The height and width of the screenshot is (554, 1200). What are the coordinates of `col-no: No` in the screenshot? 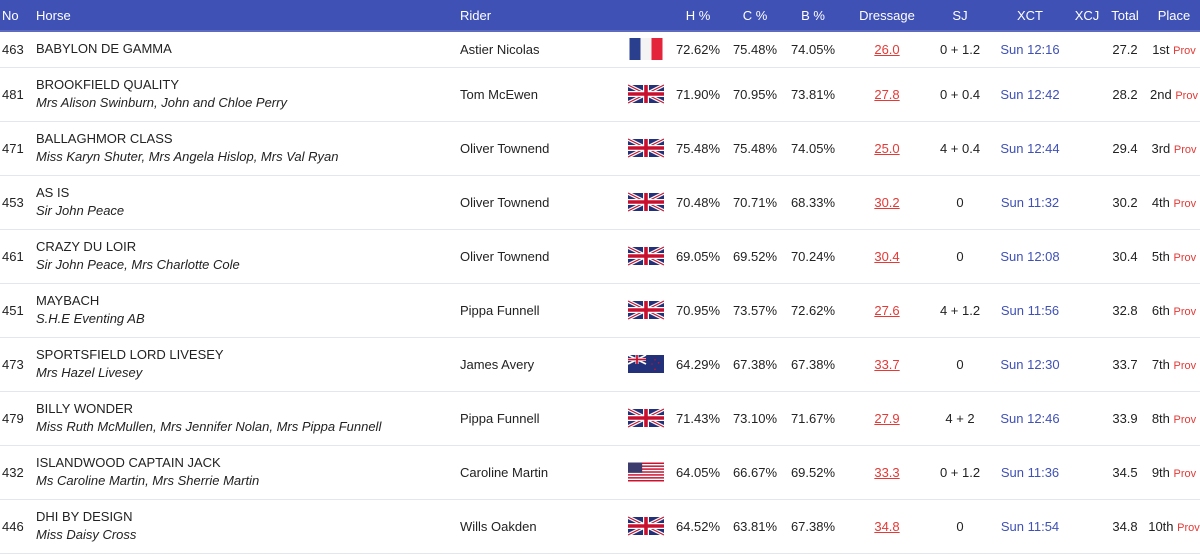 It's located at (18, 16).